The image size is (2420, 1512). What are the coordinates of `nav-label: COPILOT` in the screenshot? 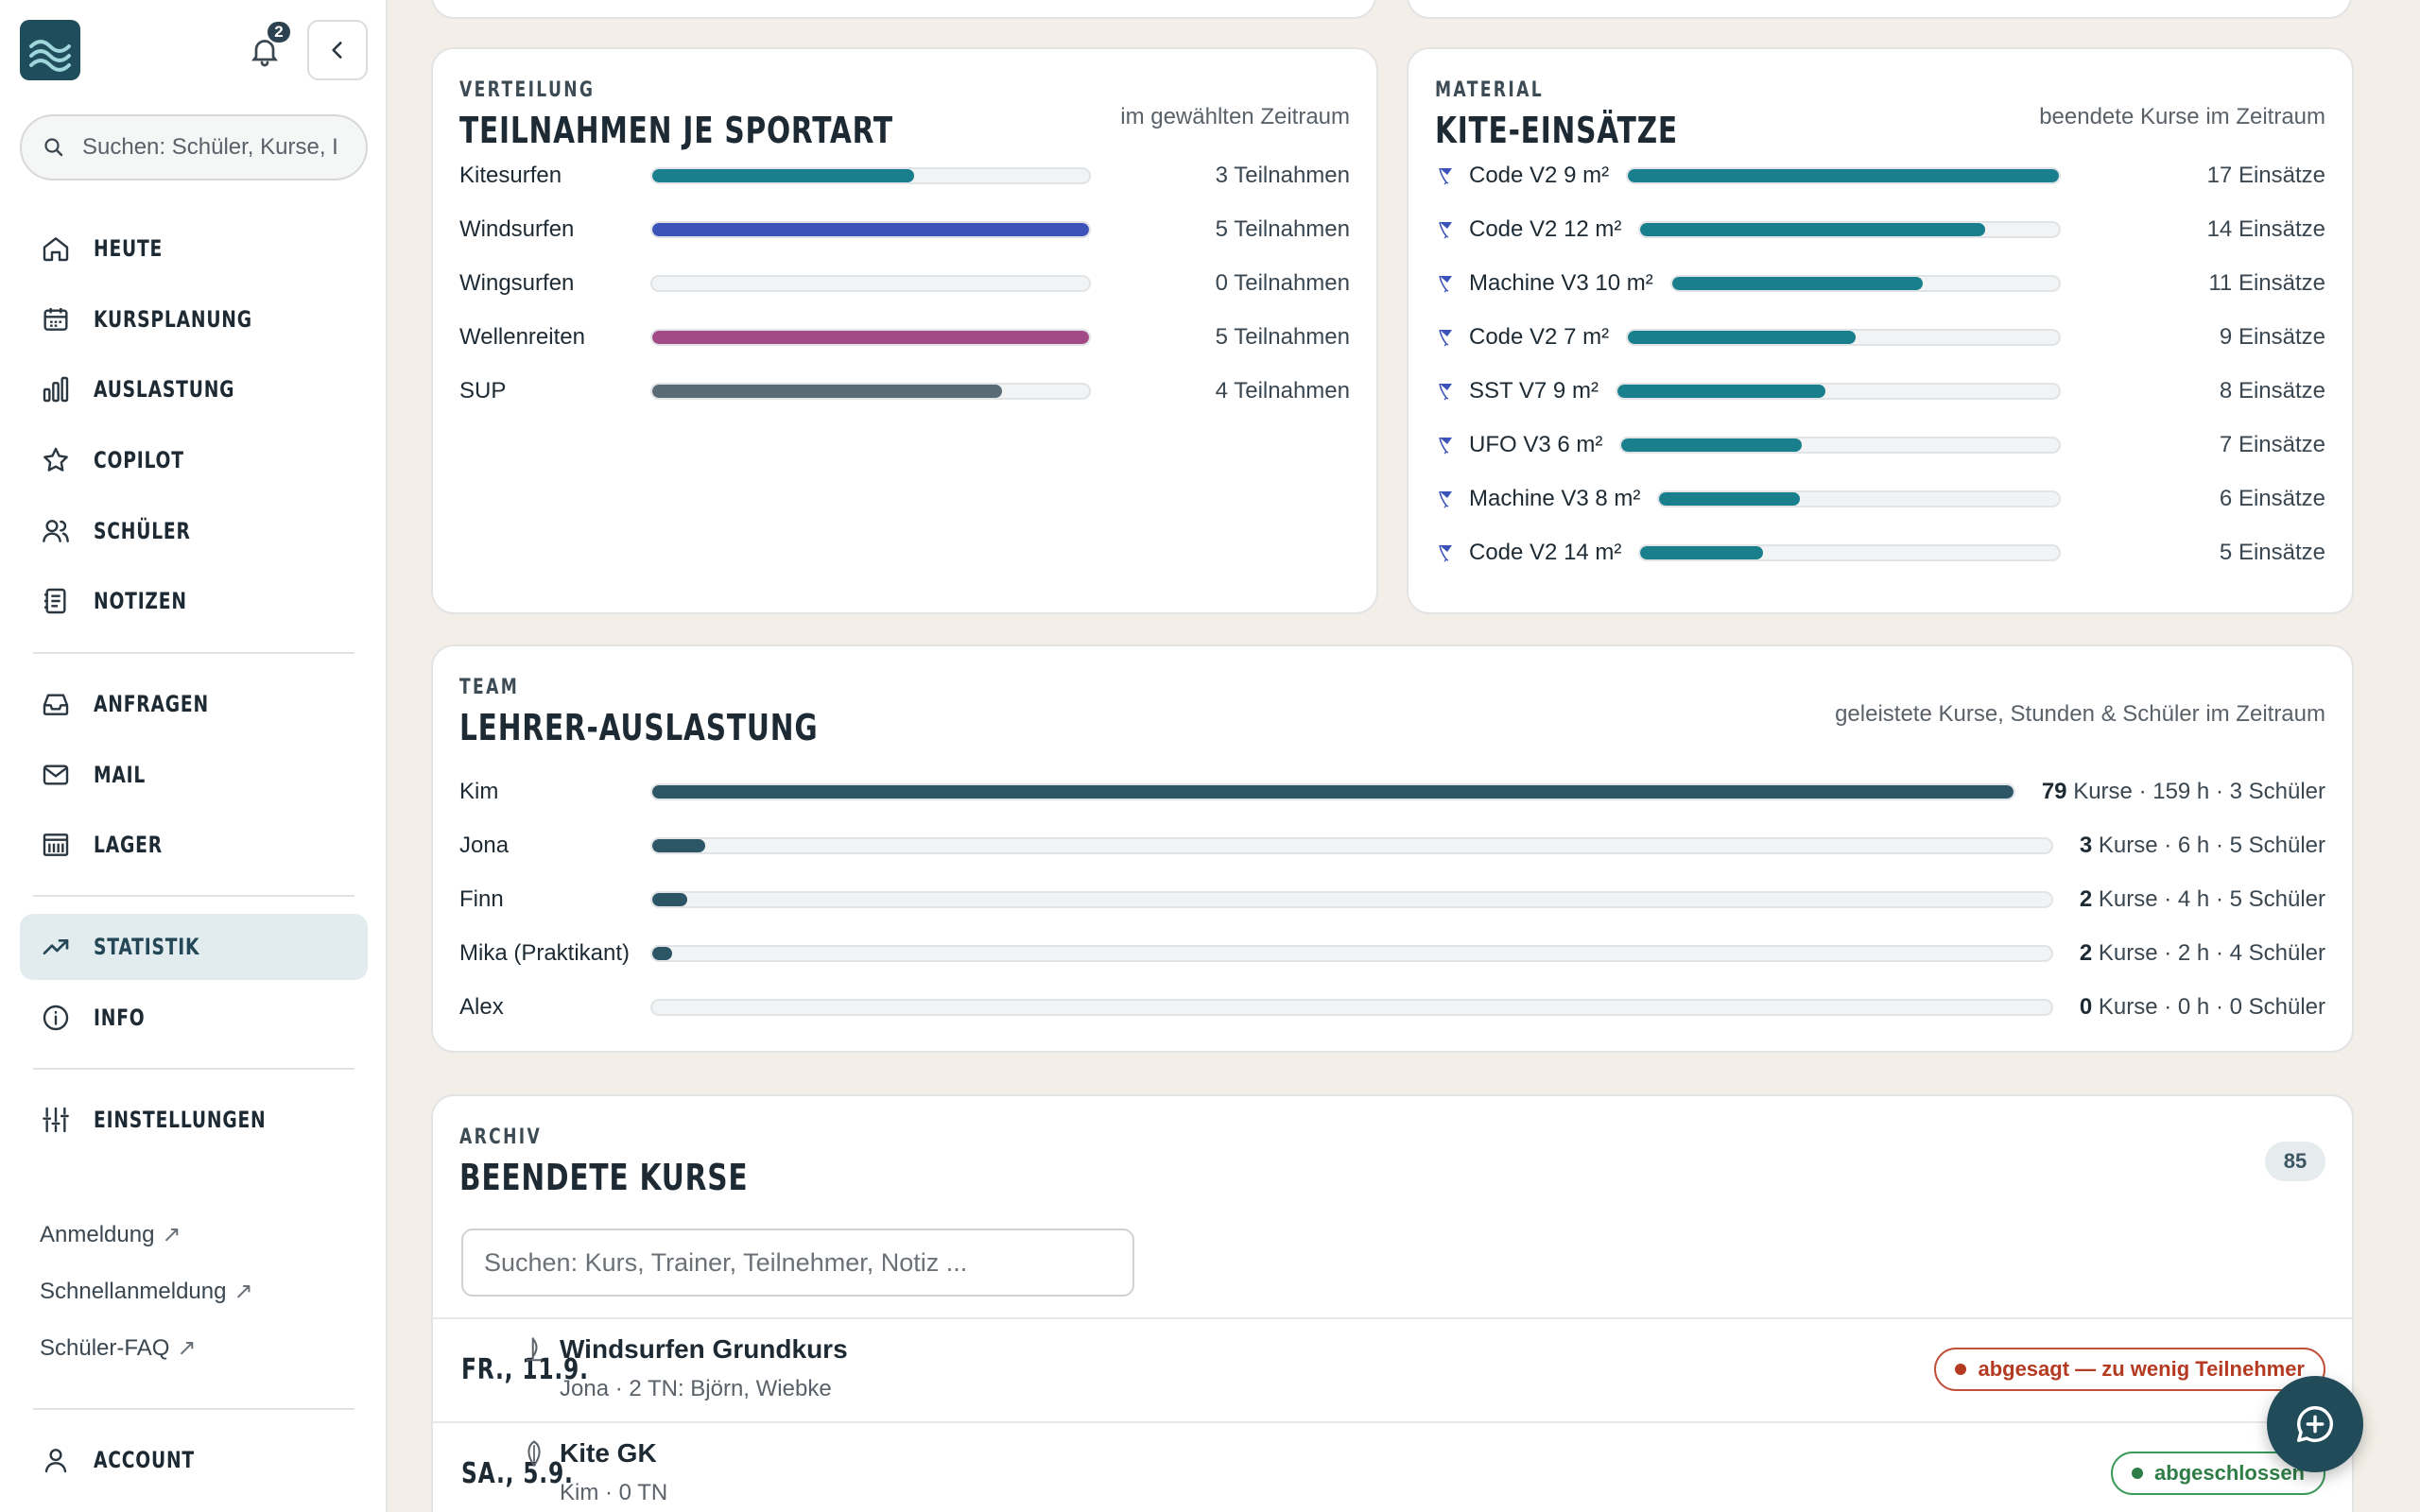 It's located at (139, 459).